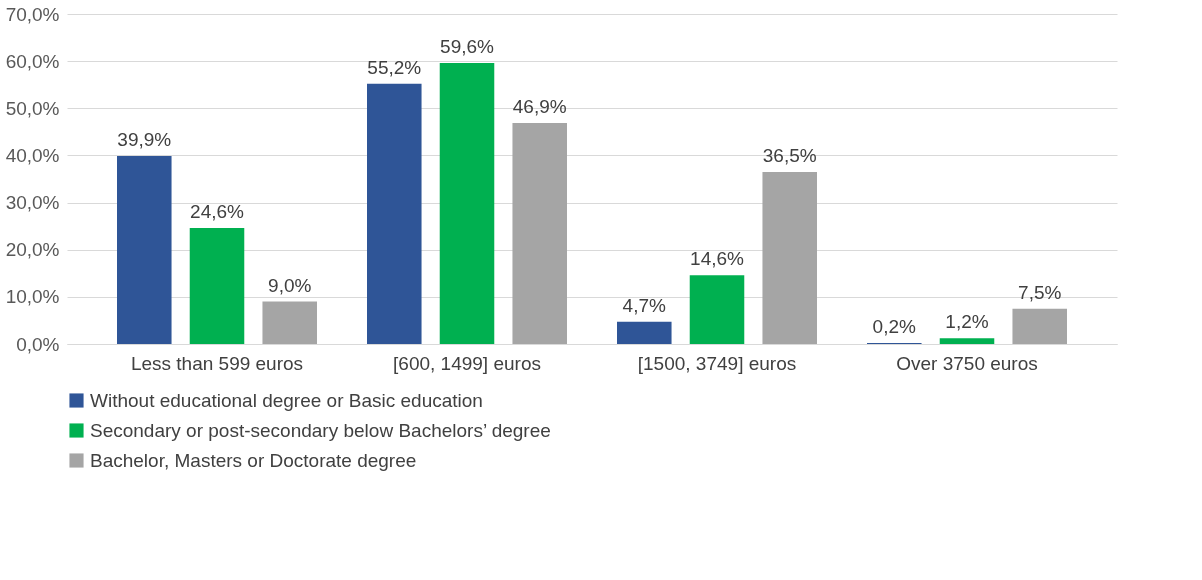 The image size is (1202, 580). I want to click on y-tick-label: 20,0%, so click(32, 250).